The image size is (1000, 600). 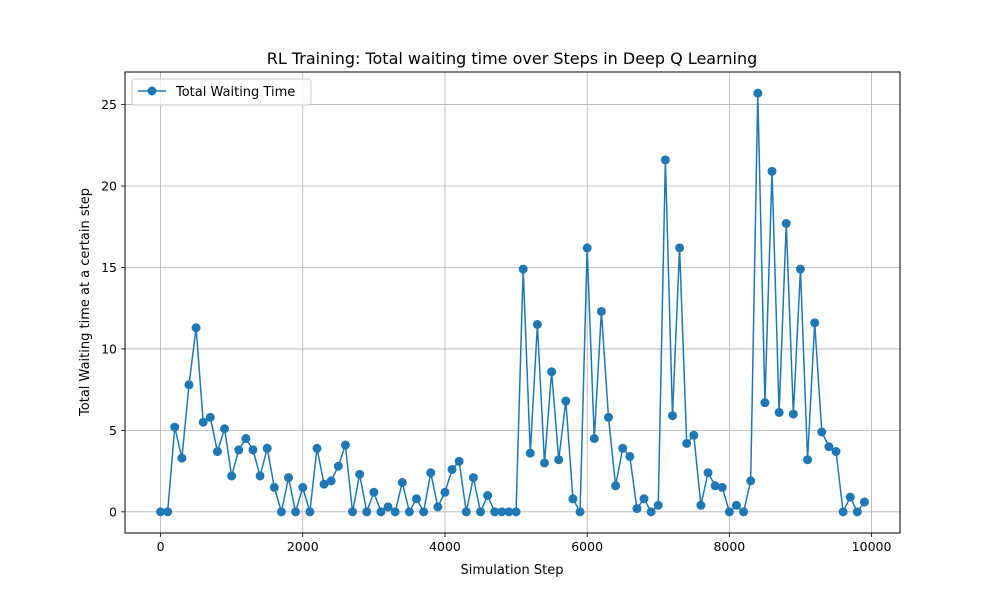 What do you see at coordinates (729, 546) in the screenshot?
I see `x-tick-label: 8000` at bounding box center [729, 546].